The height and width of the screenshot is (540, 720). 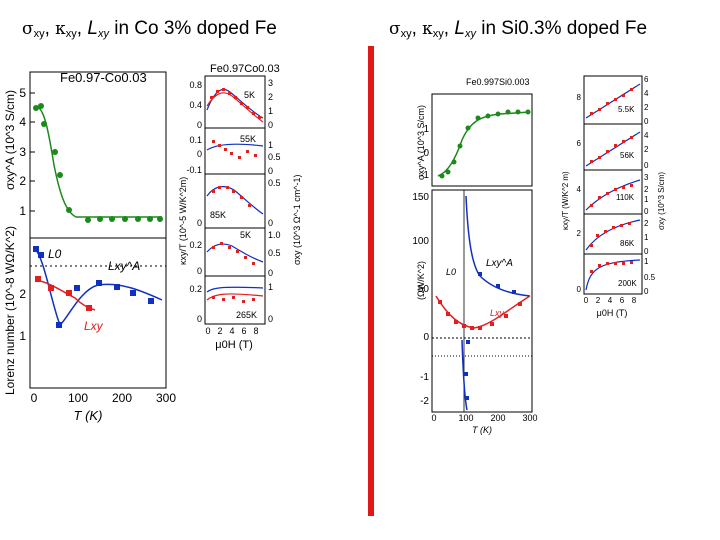 What do you see at coordinates (483, 312) in the screenshot?
I see `red-curve` at bounding box center [483, 312].